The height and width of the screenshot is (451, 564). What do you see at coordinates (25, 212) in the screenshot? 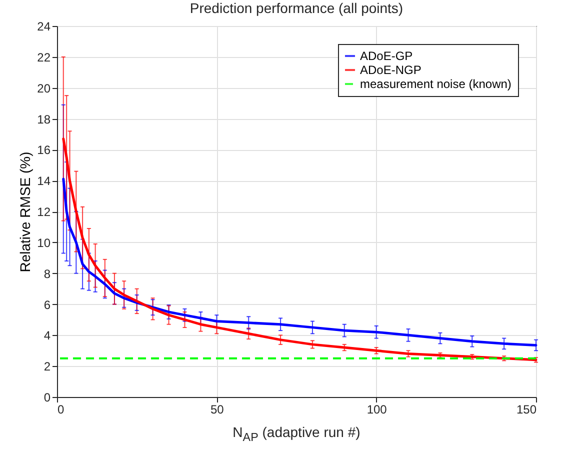
I see `y-axis-title: Relative RMSE (%)` at bounding box center [25, 212].